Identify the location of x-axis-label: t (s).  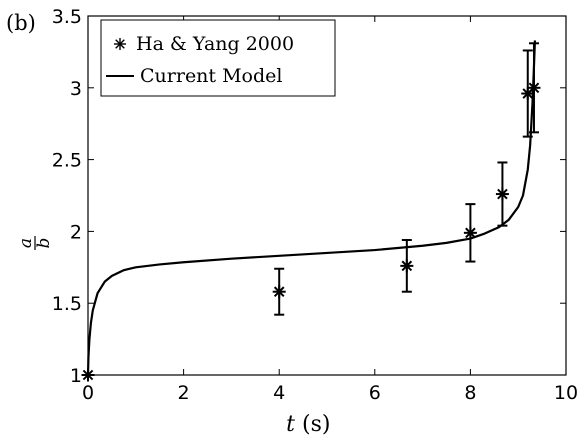
(308, 424).